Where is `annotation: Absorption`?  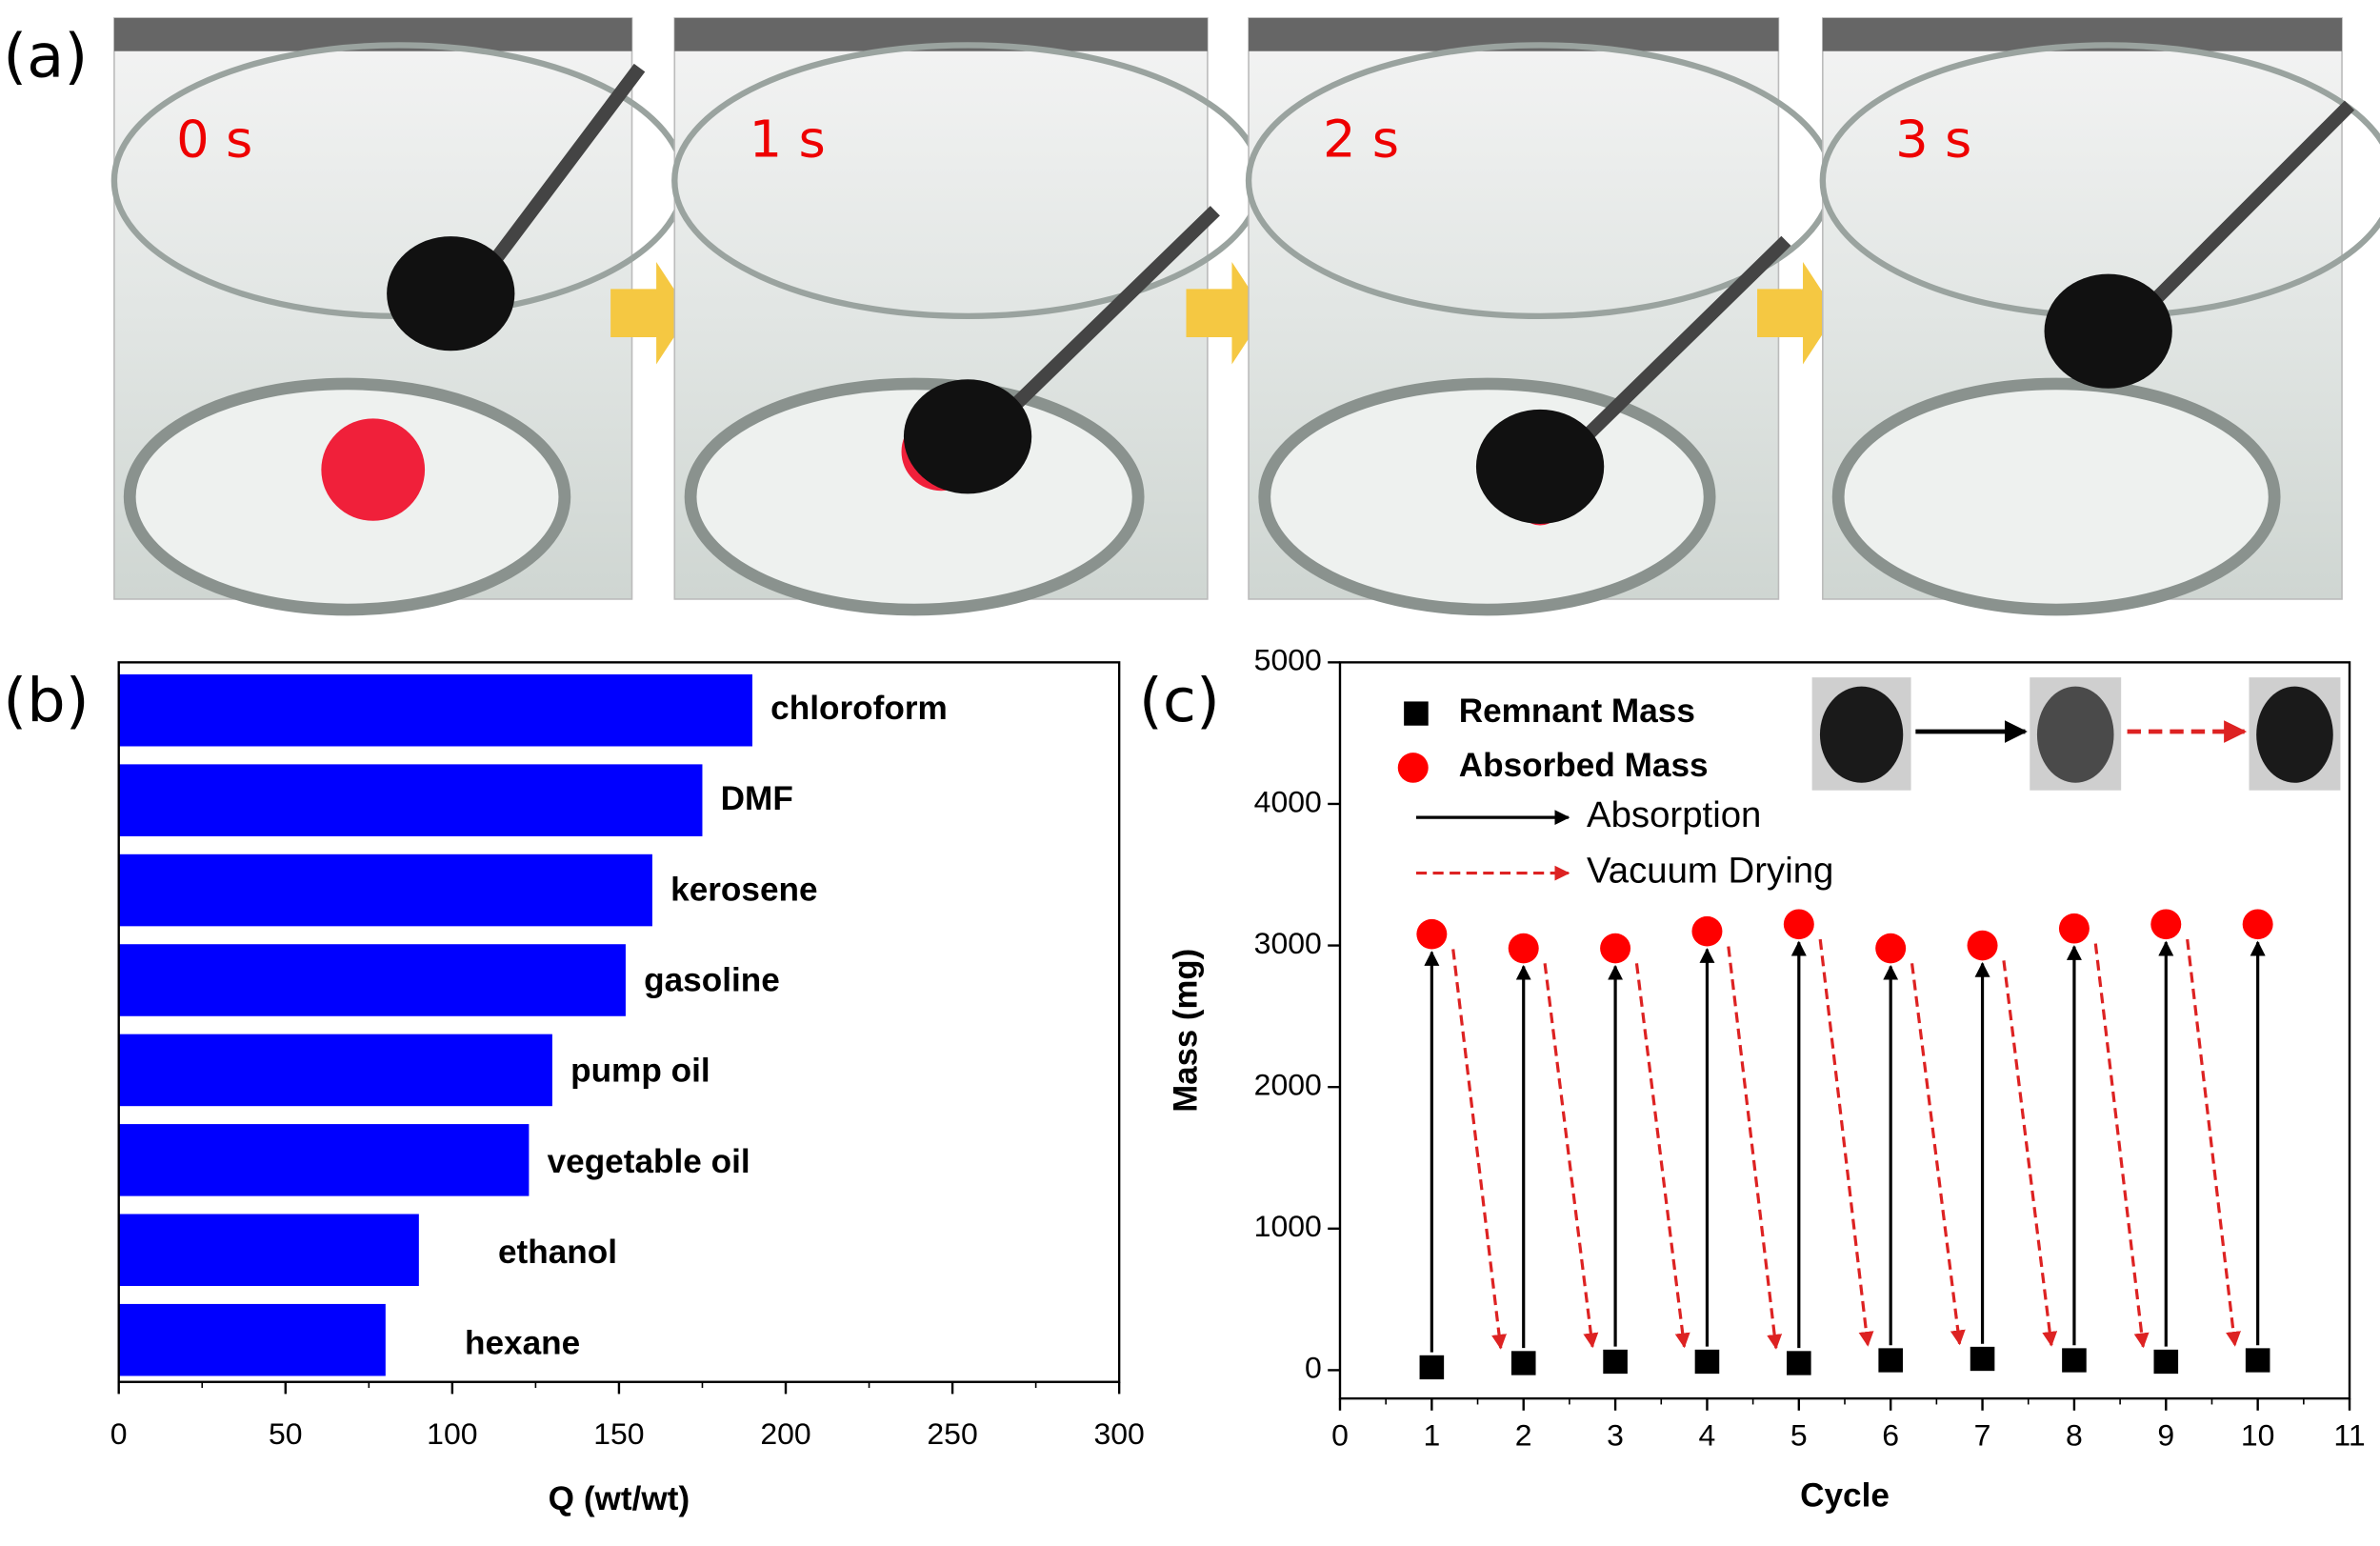
annotation: Absorption is located at coordinates (1674, 814).